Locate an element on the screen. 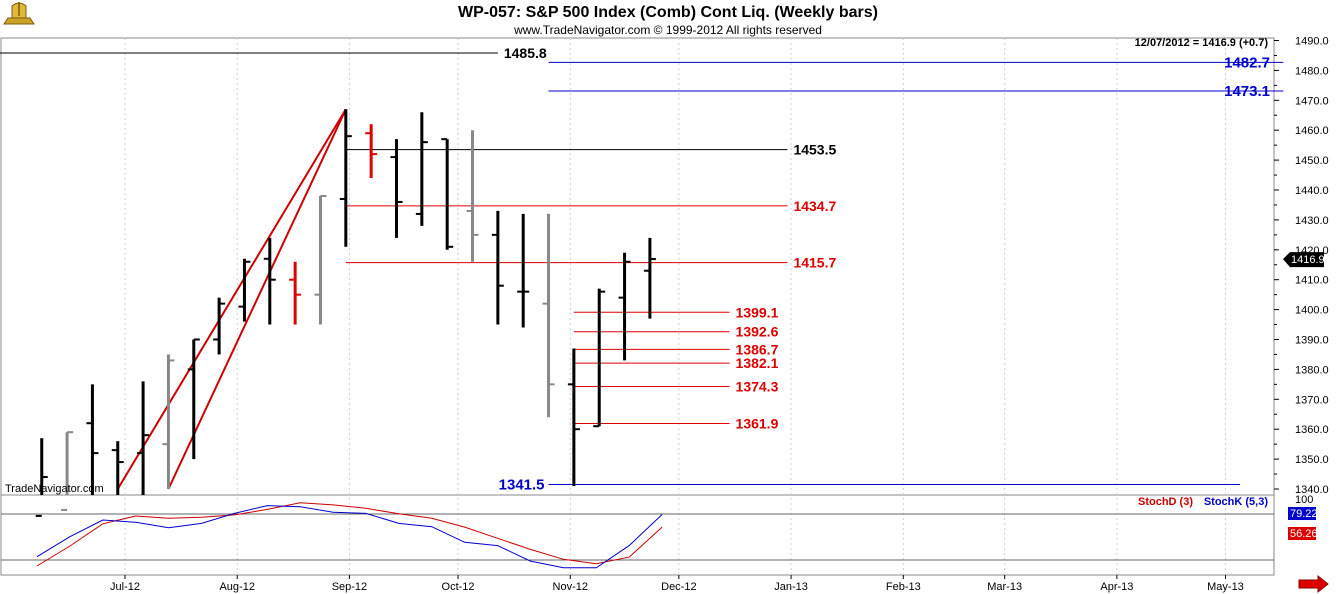 This screenshot has height=594, width=1336. watermark: TradeNavigator.com is located at coordinates (54, 489).